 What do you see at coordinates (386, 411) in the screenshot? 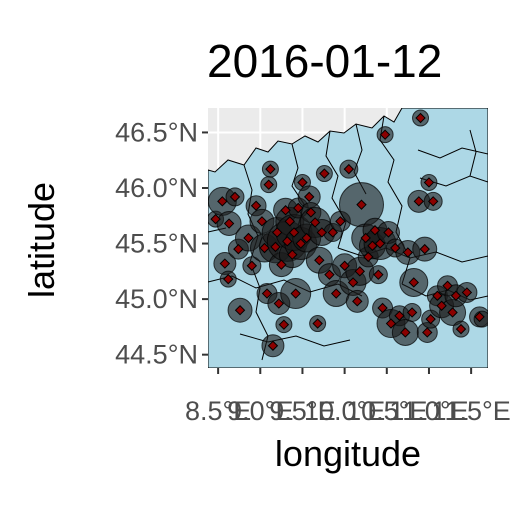
I see `x-tick-label-4: 10.5°E` at bounding box center [386, 411].